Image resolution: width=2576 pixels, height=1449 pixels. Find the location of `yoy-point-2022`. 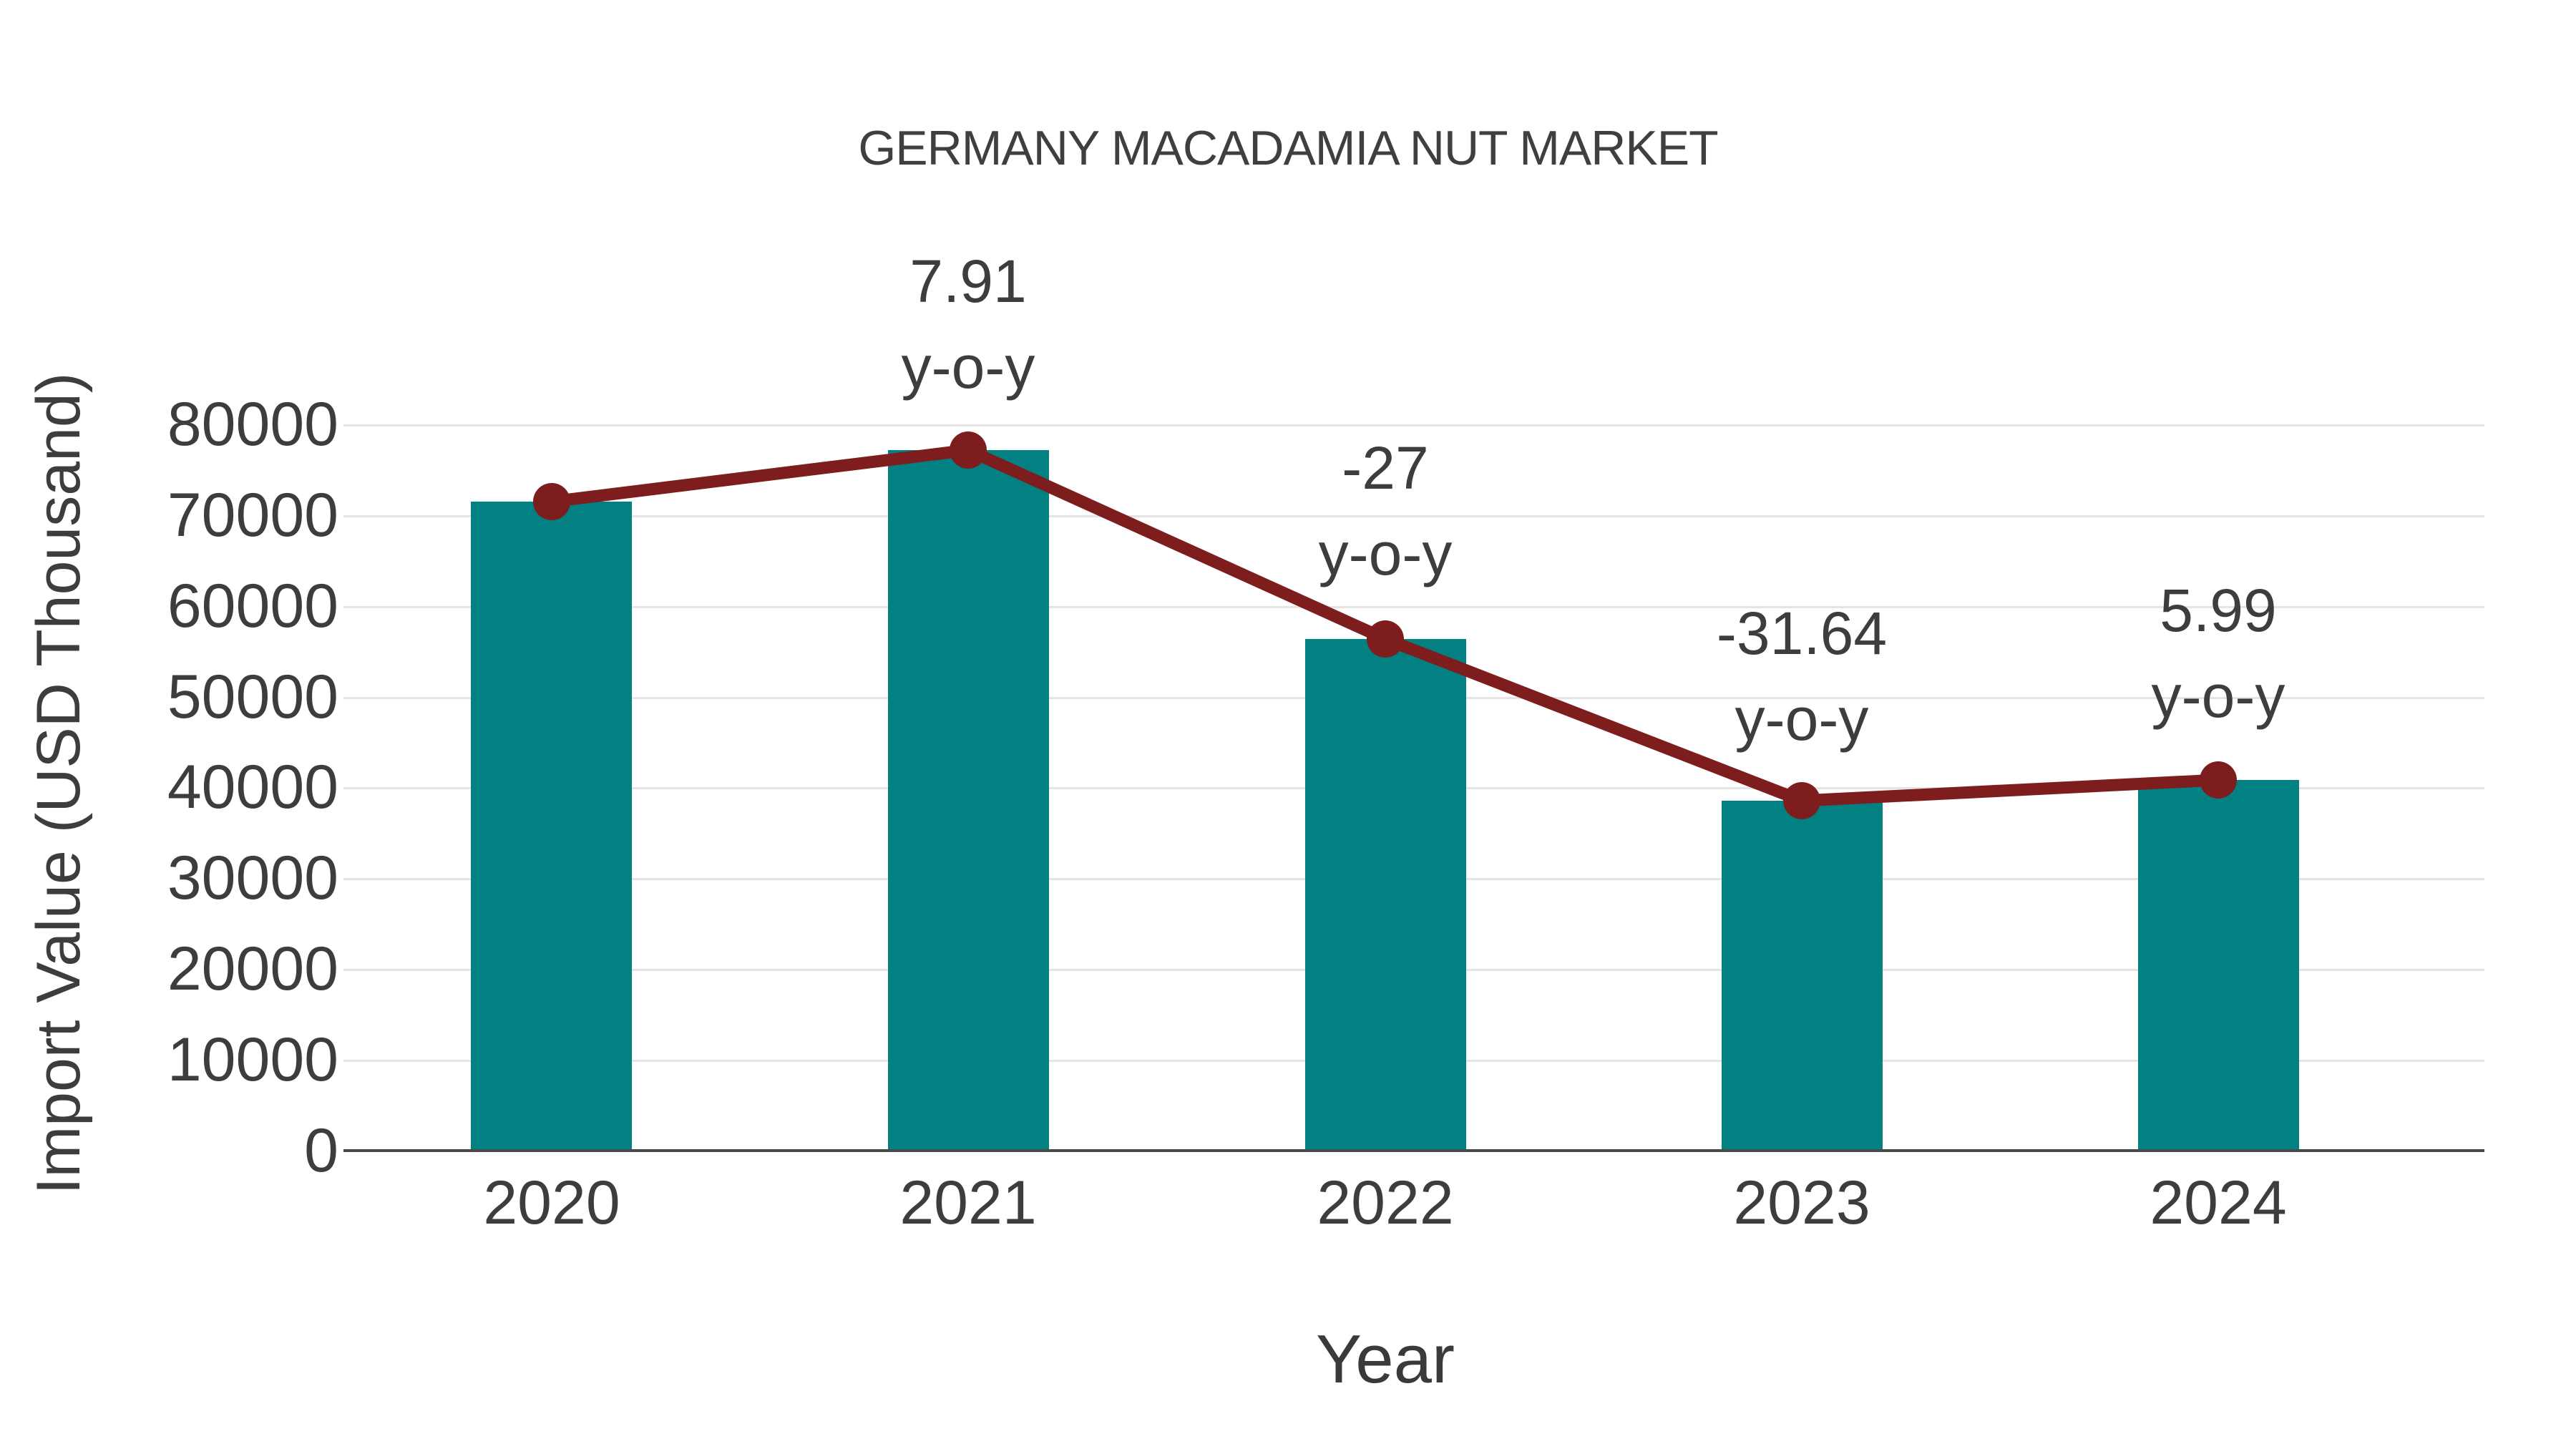

yoy-point-2022 is located at coordinates (1385, 639).